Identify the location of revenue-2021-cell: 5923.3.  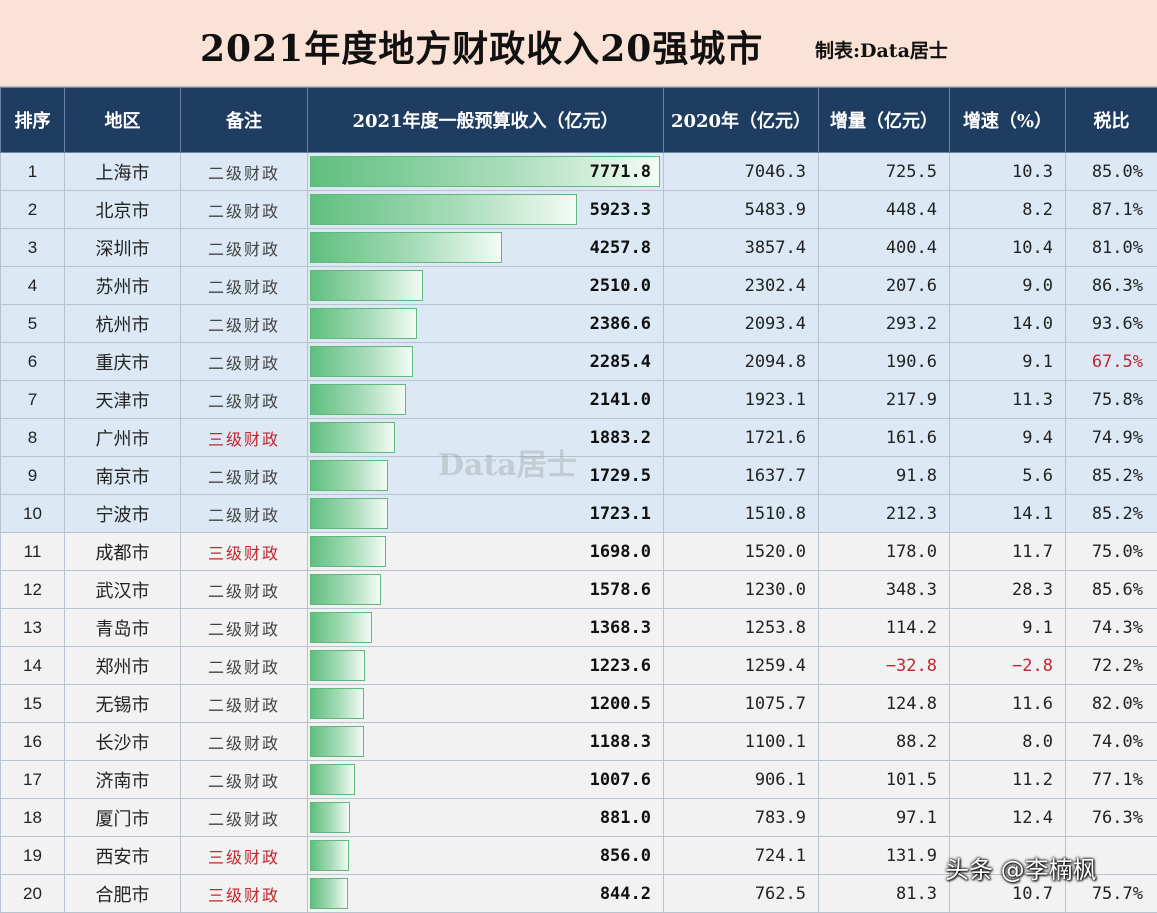
(486, 210).